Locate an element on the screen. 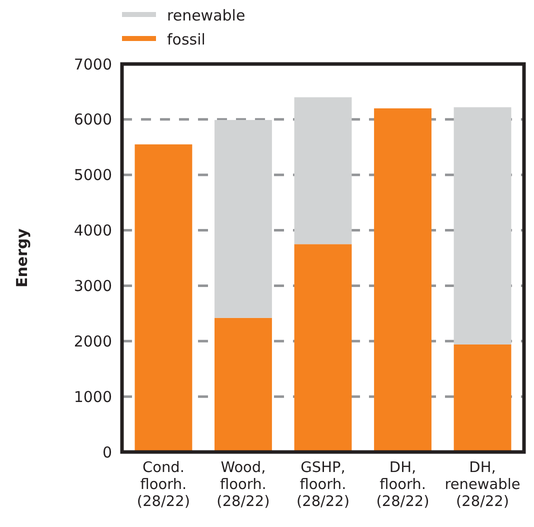 This screenshot has height=527, width=534. legend-label: renewable is located at coordinates (206, 15).